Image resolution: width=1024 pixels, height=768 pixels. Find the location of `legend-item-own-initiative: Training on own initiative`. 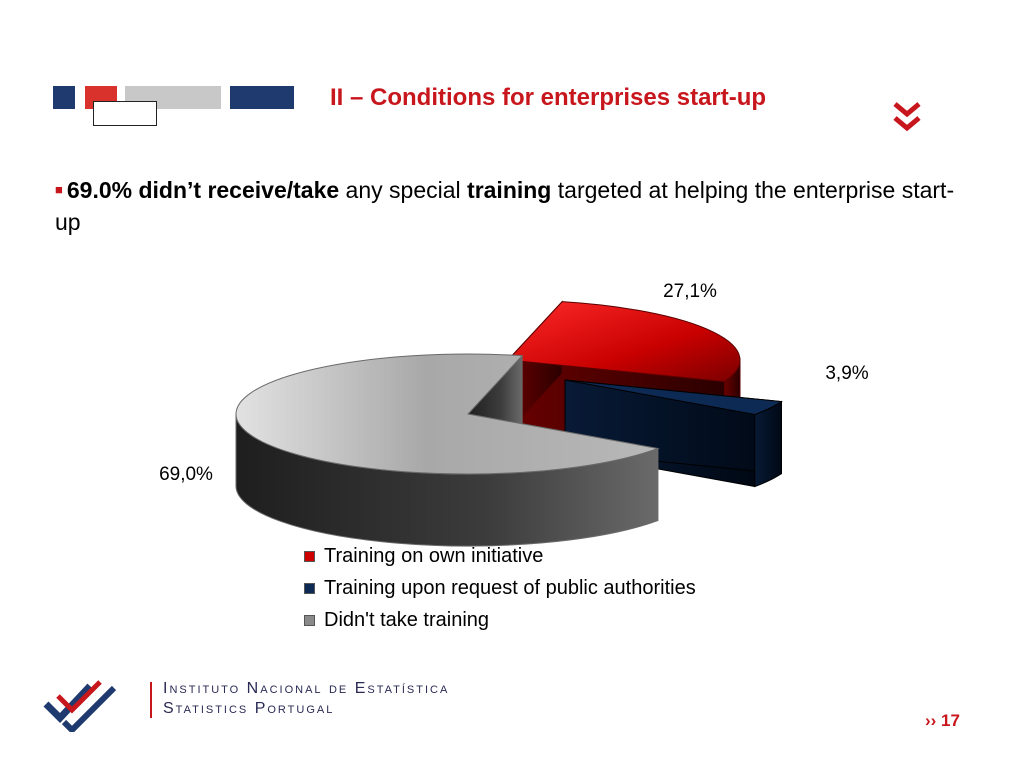

legend-item-own-initiative: Training on own initiative is located at coordinates (500, 556).